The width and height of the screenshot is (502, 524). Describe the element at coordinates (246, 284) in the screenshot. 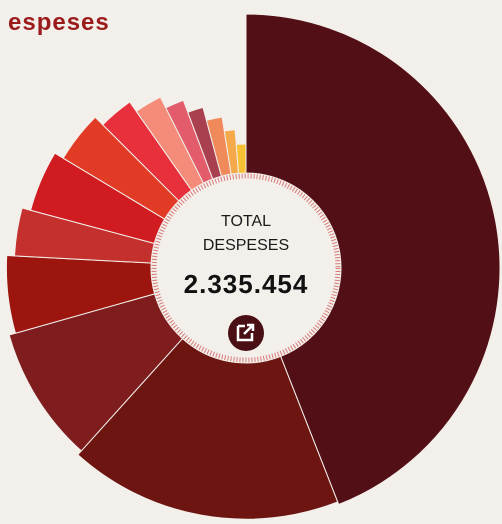

I see `center-total: 2.335.454` at that location.